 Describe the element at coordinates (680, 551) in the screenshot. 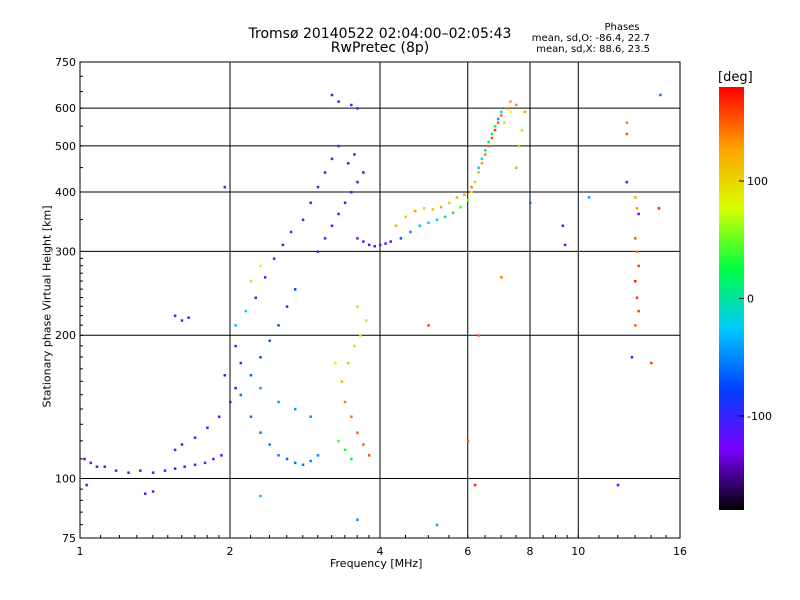

I see `x-tick-label: 16` at that location.